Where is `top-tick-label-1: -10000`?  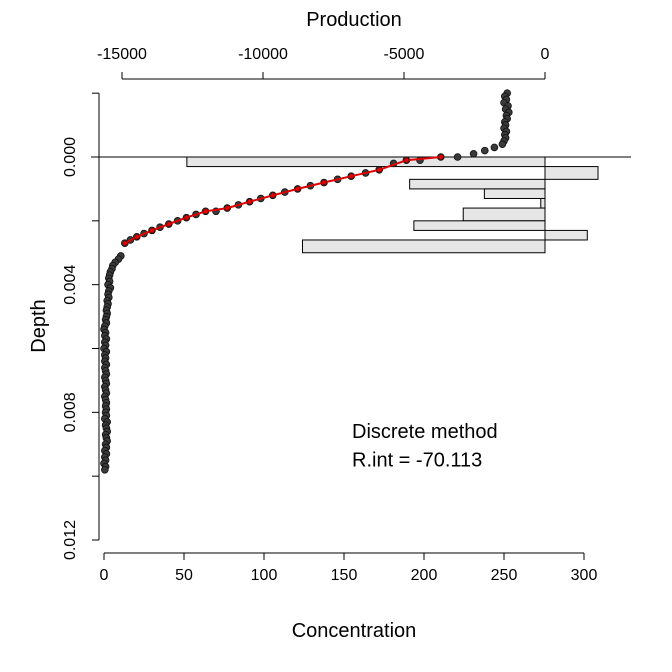 top-tick-label-1: -10000 is located at coordinates (263, 54).